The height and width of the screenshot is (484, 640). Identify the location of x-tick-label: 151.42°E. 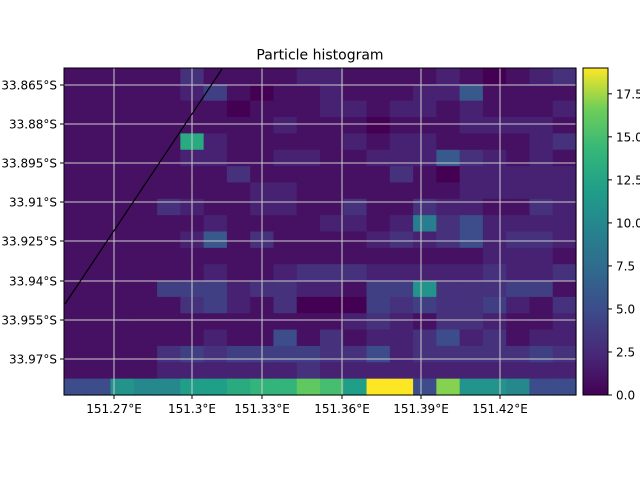
(500, 409).